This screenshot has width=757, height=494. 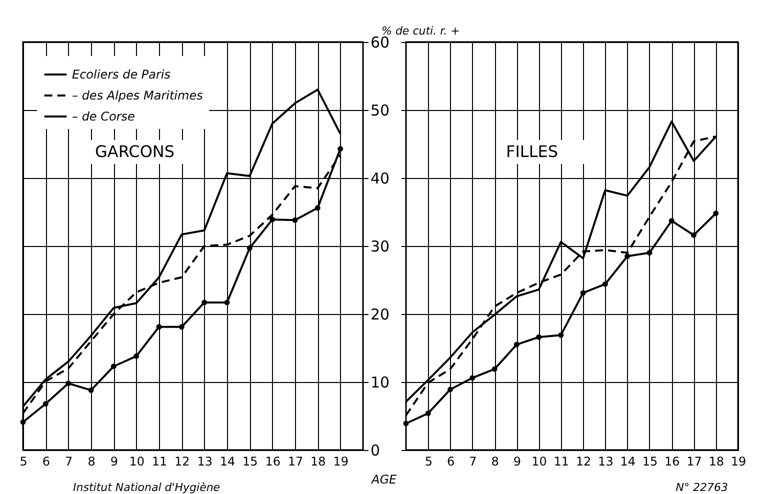 What do you see at coordinates (135, 151) in the screenshot?
I see `text: GARCONS` at bounding box center [135, 151].